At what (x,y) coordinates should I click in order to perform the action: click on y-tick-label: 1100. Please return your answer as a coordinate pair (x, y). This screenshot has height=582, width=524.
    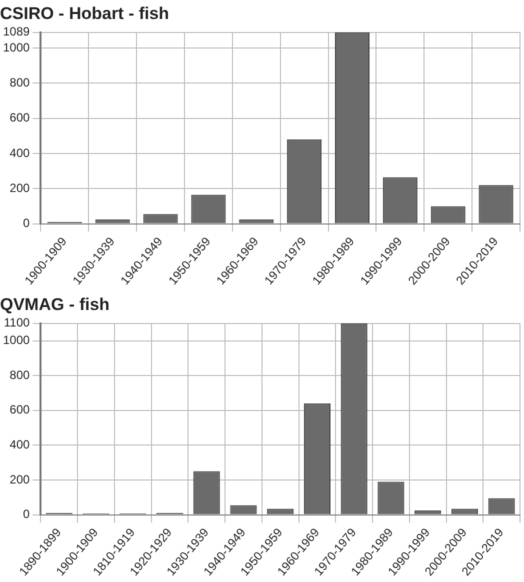
    Looking at the image, I should click on (17, 323).